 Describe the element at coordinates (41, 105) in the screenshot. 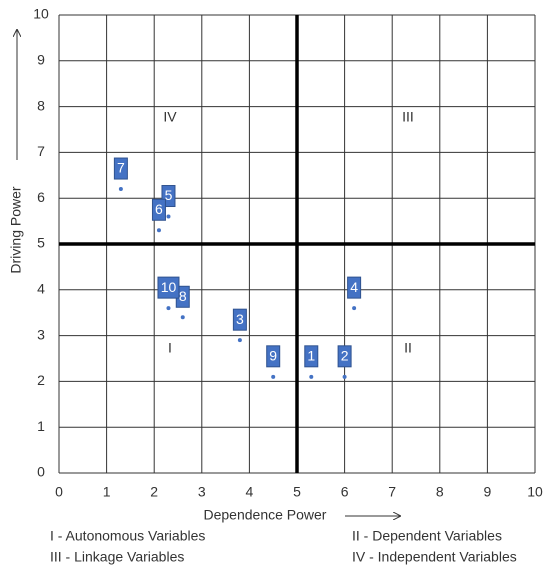

I see `y-tick-label: 8` at that location.